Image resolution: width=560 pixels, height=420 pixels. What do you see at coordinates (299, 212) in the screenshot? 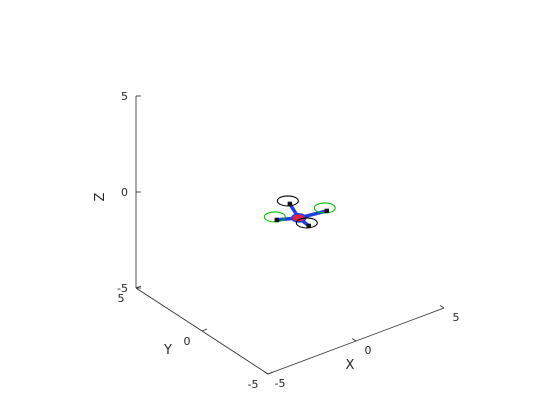
I see `quadcopter` at bounding box center [299, 212].